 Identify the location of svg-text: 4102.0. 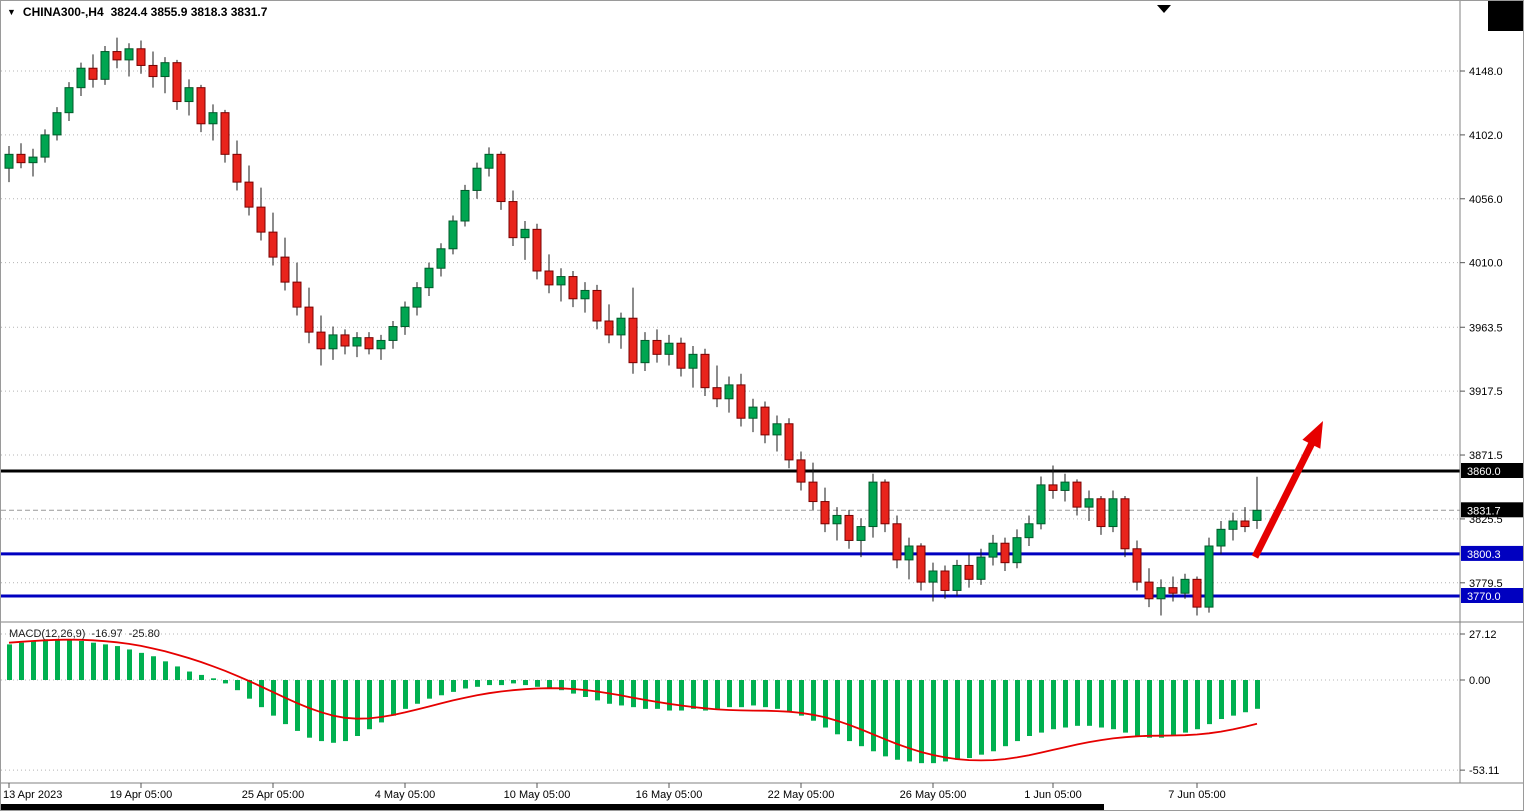
(1486, 136).